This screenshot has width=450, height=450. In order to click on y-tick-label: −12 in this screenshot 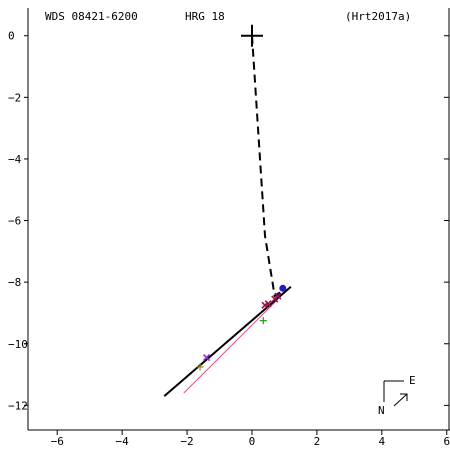, I will do `click(18, 405)`.